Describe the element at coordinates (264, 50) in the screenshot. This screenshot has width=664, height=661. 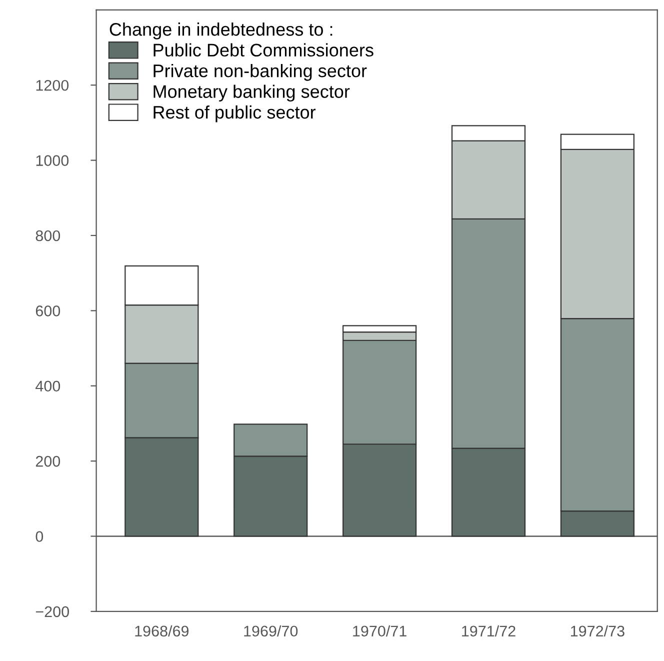
I see `legend-label: Public Debt Commissioners` at that location.